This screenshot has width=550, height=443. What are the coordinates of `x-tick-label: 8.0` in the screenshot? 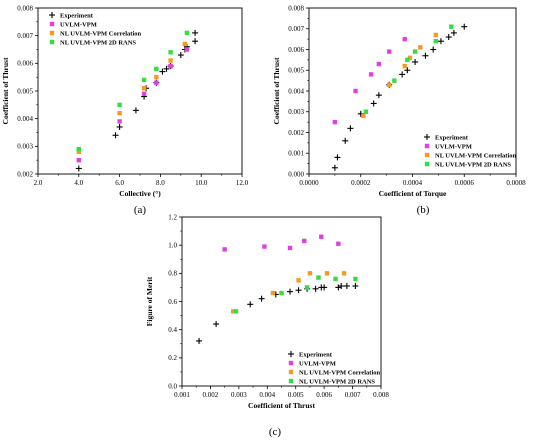 It's located at (160, 183).